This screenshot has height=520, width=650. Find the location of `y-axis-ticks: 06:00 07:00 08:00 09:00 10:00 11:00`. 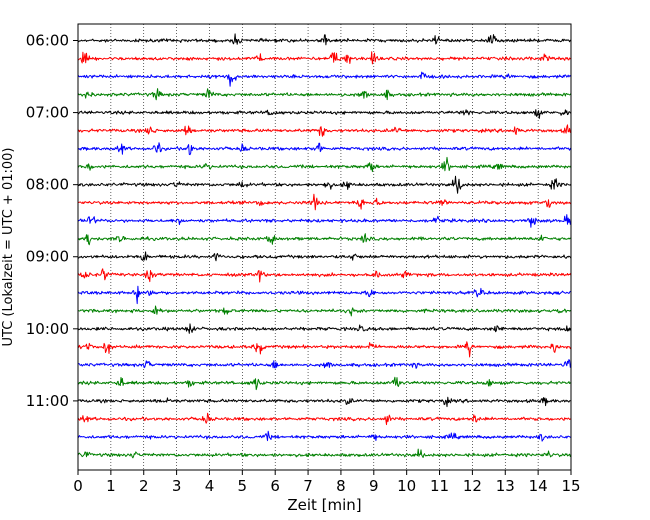

y-axis-ticks: 06:00 07:00 08:00 09:00 10:00 11:00 is located at coordinates (52, 221).